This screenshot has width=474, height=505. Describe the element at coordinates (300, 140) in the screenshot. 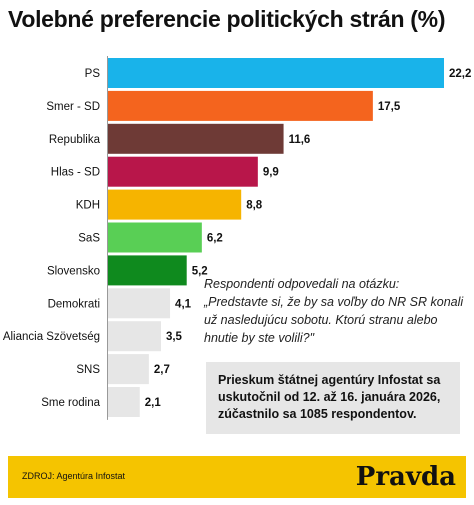

I see `value-label: 11,6` at that location.